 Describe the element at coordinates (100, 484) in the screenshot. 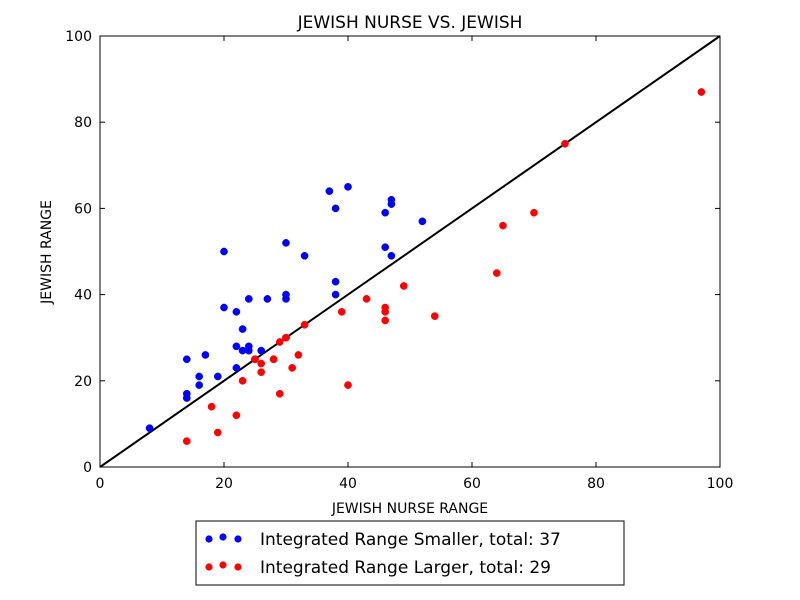

I see `x-tick-label: 0` at that location.